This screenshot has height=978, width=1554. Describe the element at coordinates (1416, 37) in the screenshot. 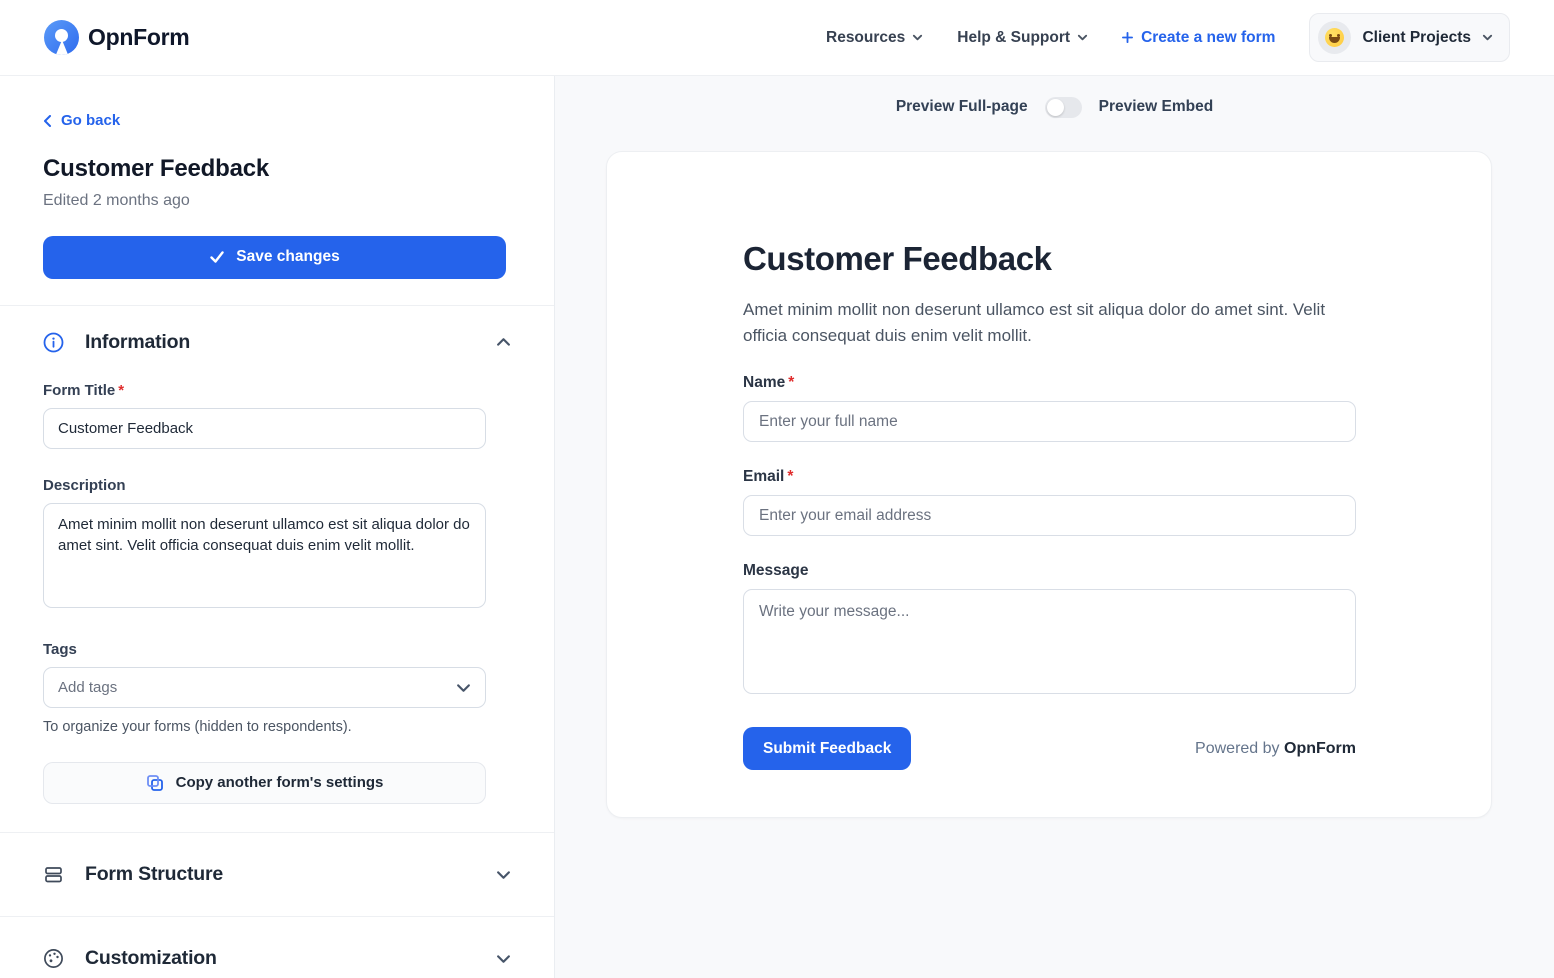

I see `workspace-name: Client Projects` at that location.